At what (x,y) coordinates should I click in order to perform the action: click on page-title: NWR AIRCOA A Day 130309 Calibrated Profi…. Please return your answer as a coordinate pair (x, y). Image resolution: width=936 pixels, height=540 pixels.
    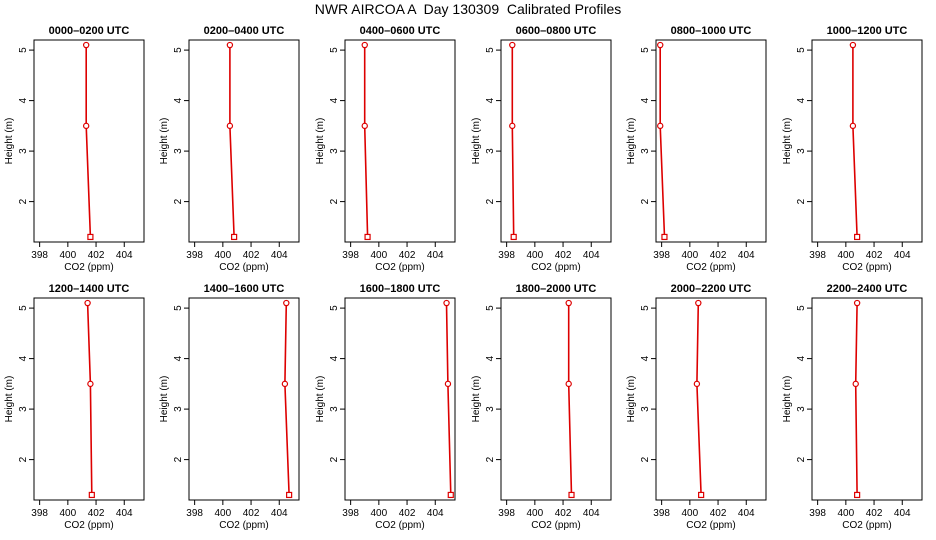
    Looking at the image, I should click on (468, 9).